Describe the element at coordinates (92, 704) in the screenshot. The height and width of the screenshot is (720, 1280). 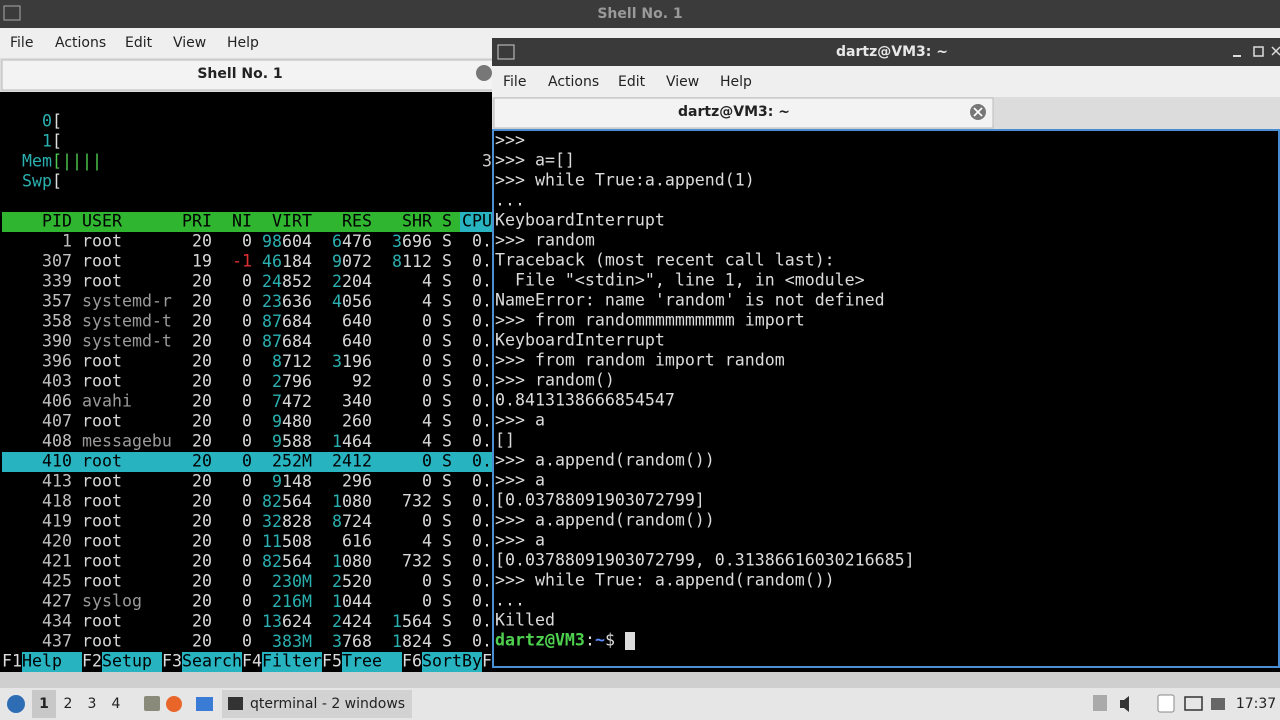
I see `workspace: 3` at that location.